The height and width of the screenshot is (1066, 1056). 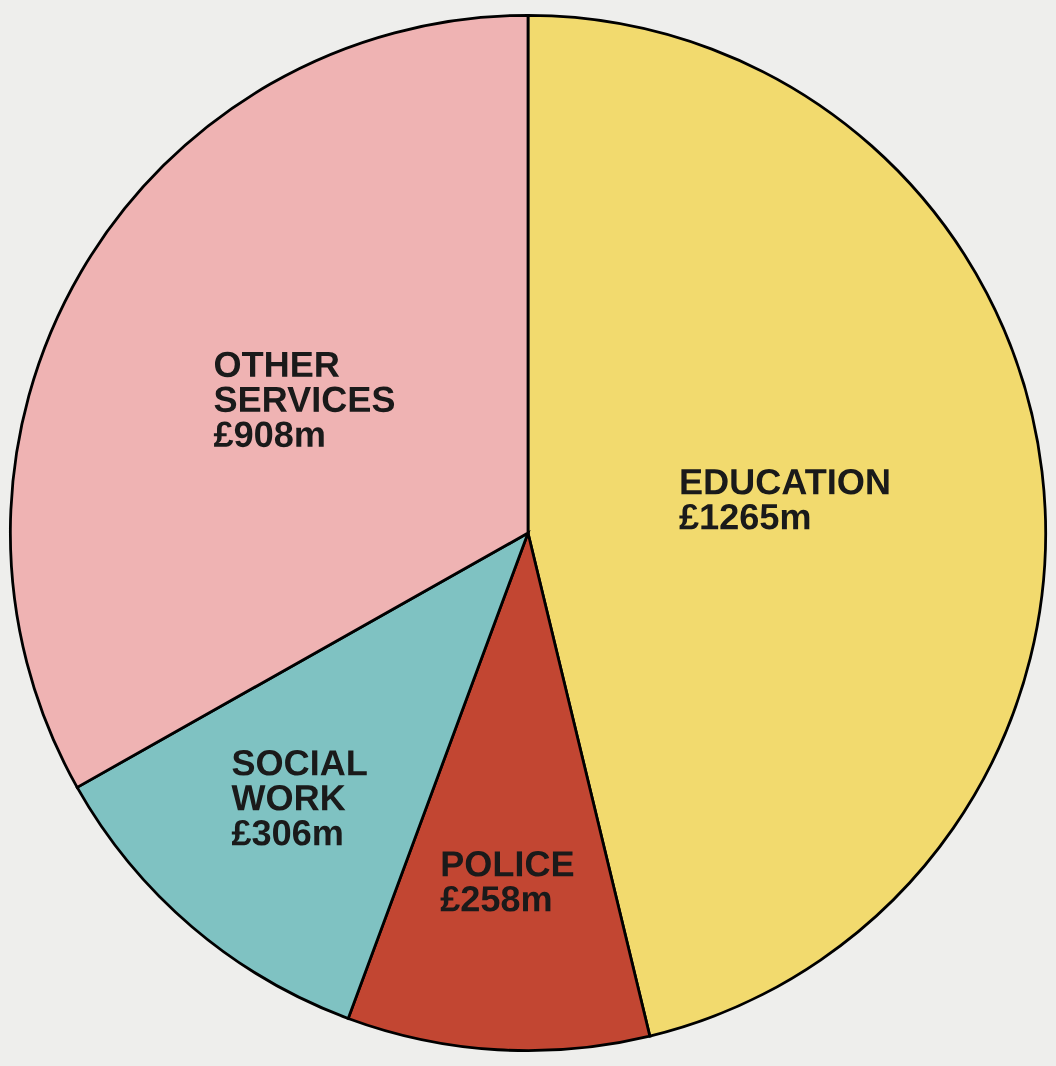 I want to click on slice-label: OTHER SERVICES, so click(x=304, y=382).